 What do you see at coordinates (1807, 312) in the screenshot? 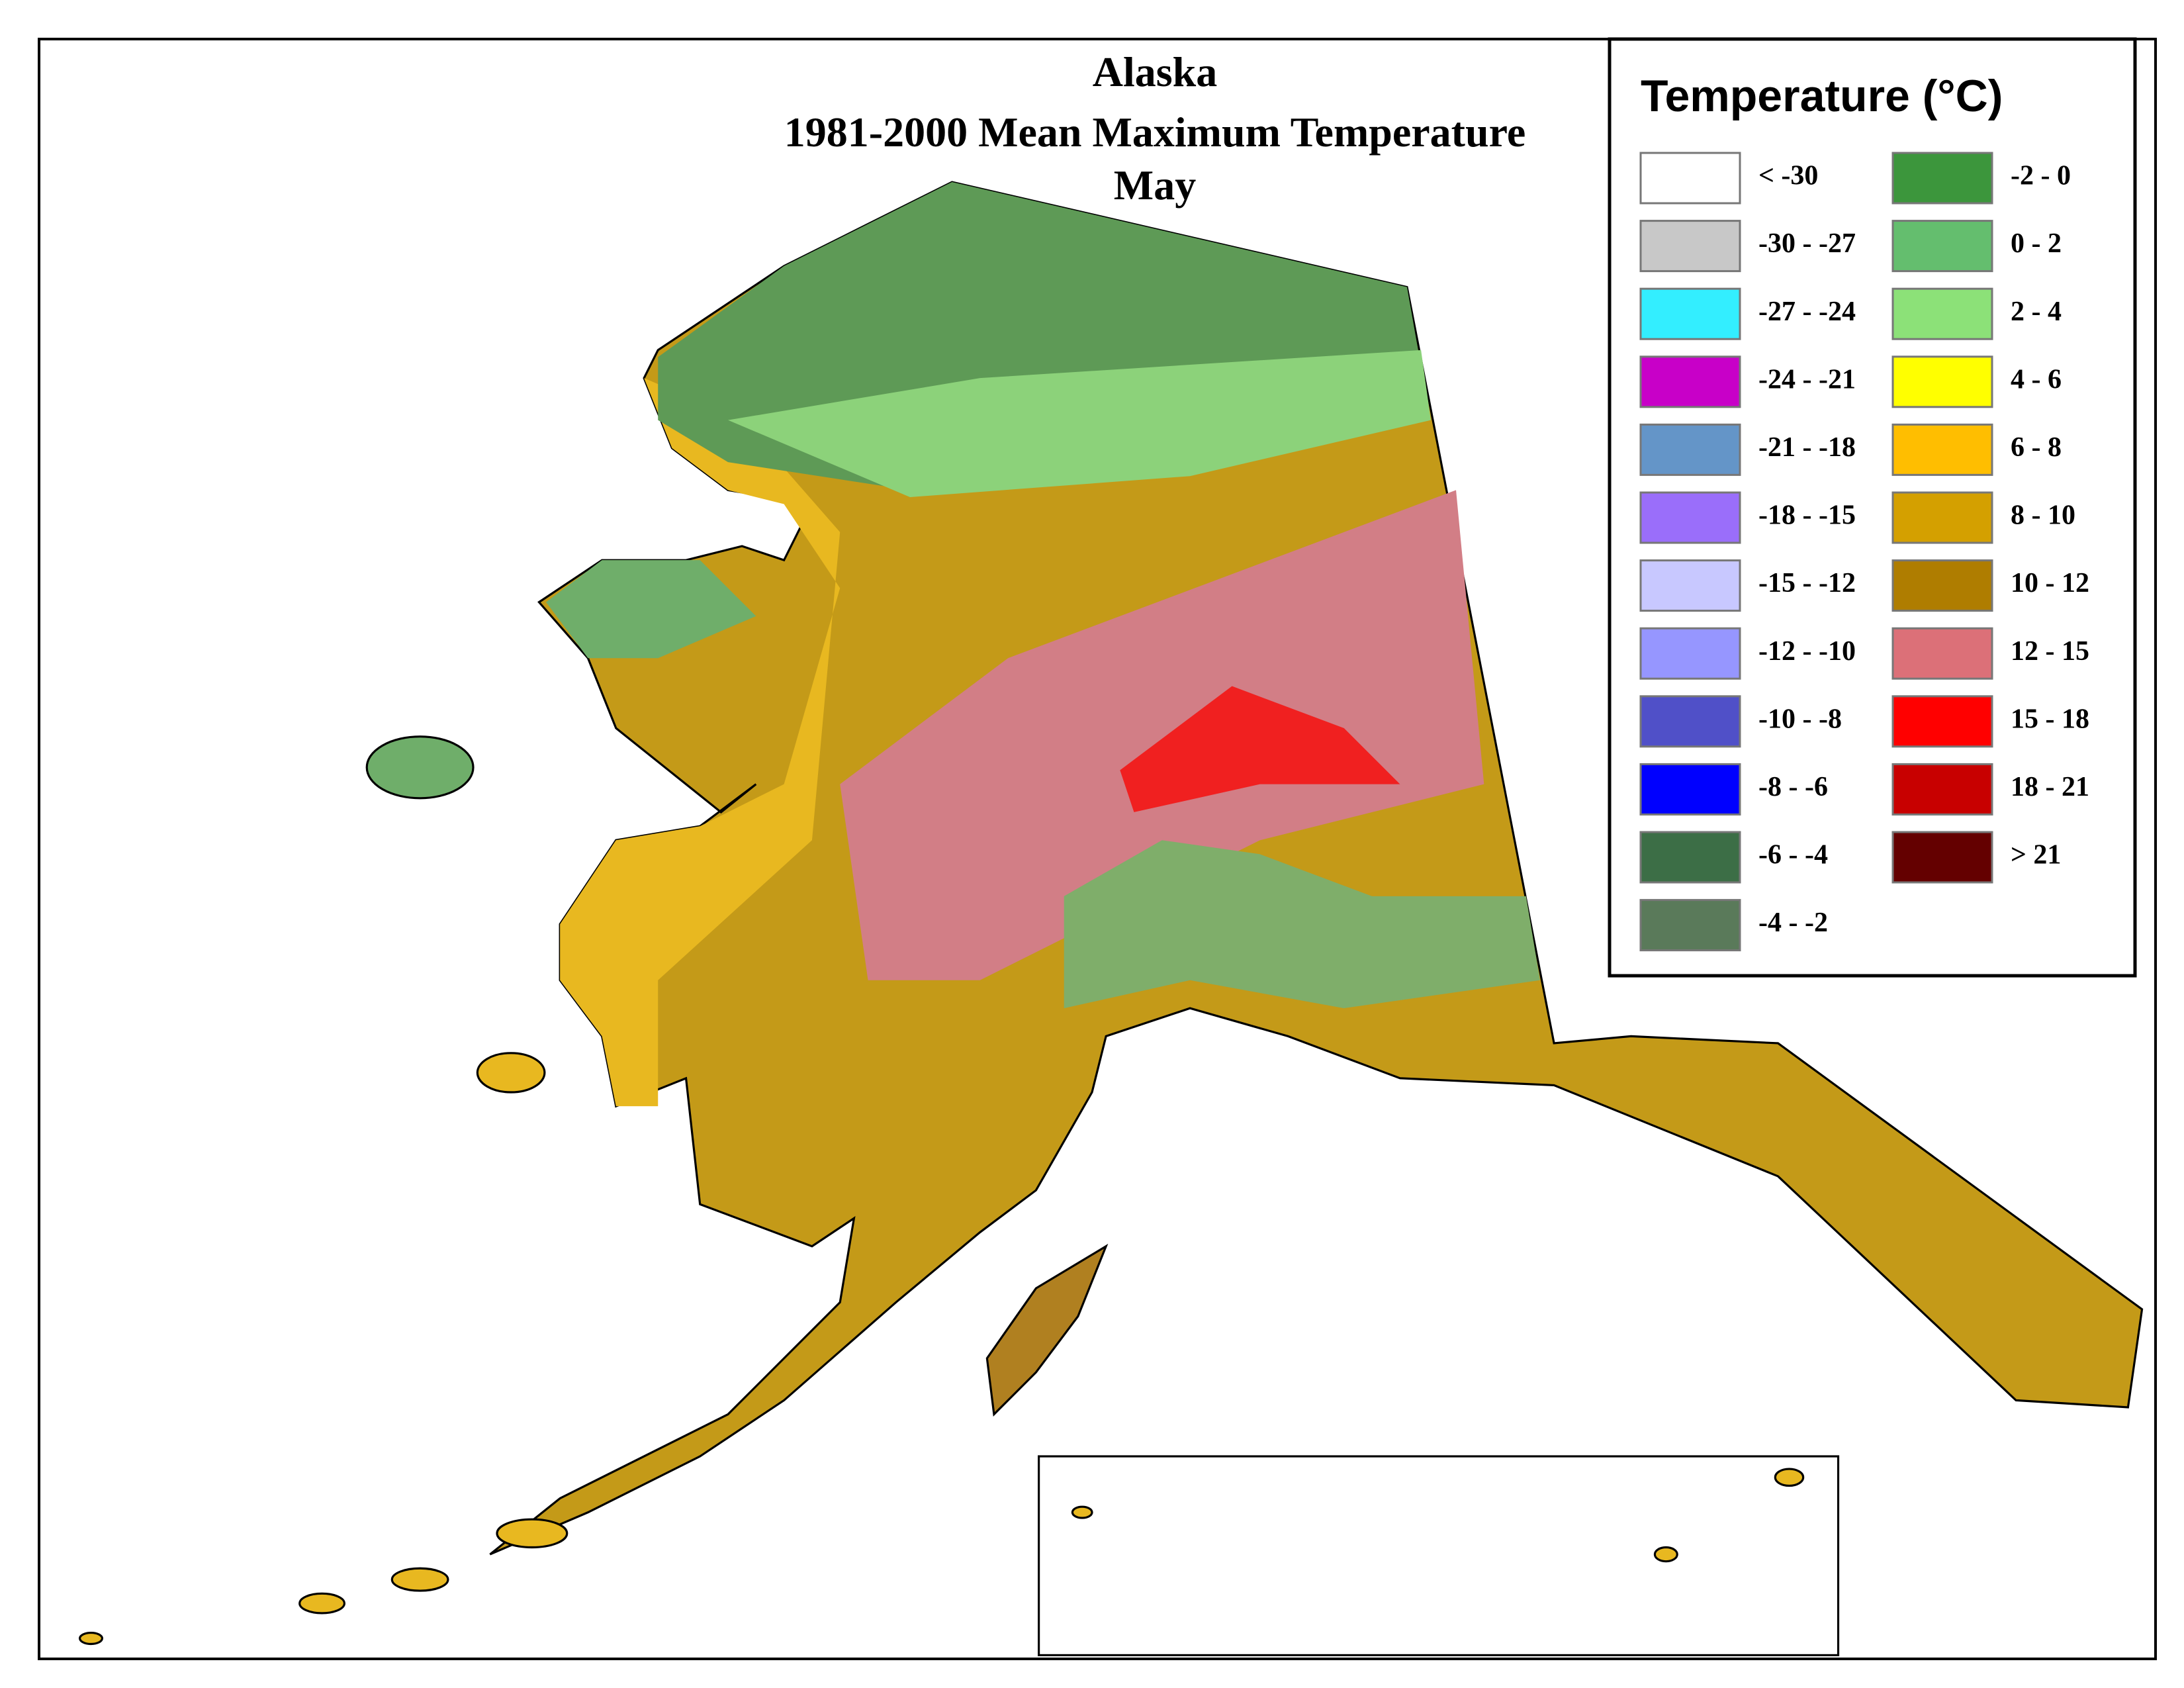
I see `legend-label: -27 - -24` at bounding box center [1807, 312].